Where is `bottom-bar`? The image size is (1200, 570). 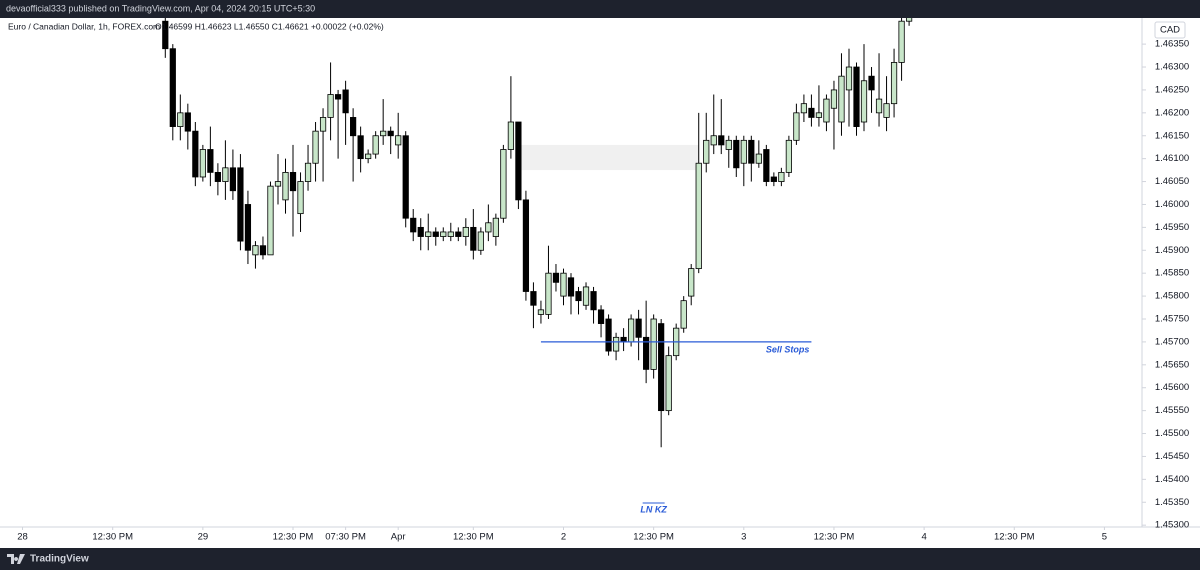
bottom-bar is located at coordinates (600, 559).